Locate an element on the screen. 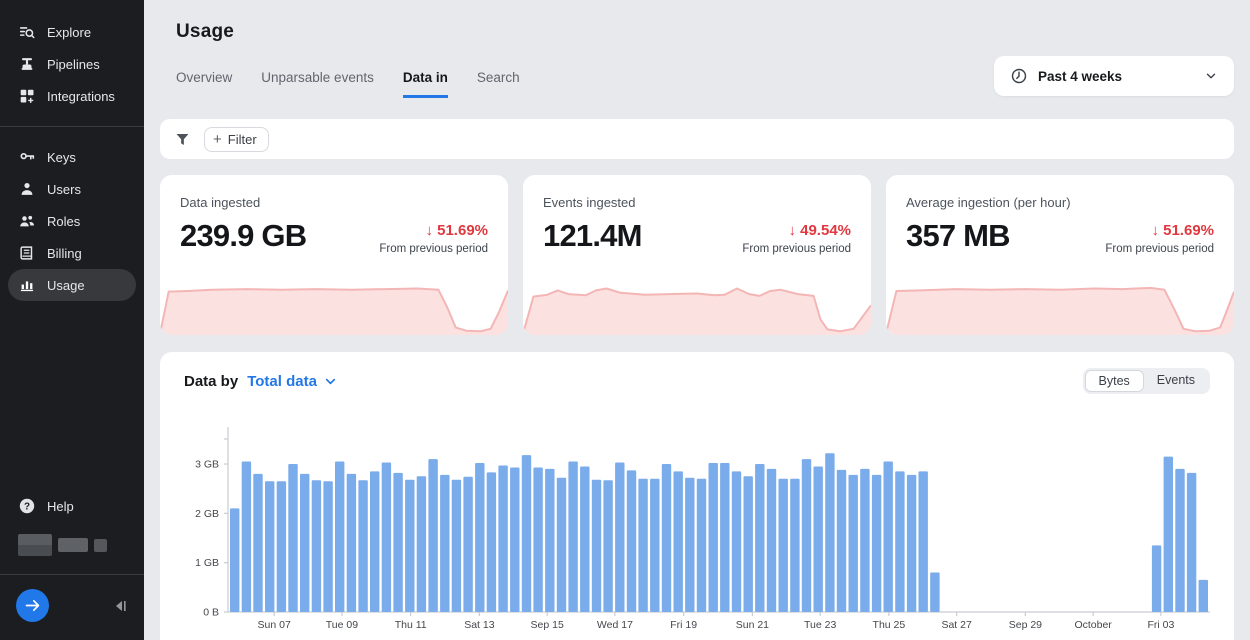 The height and width of the screenshot is (640, 1250). clock-icon is located at coordinates (1019, 76).